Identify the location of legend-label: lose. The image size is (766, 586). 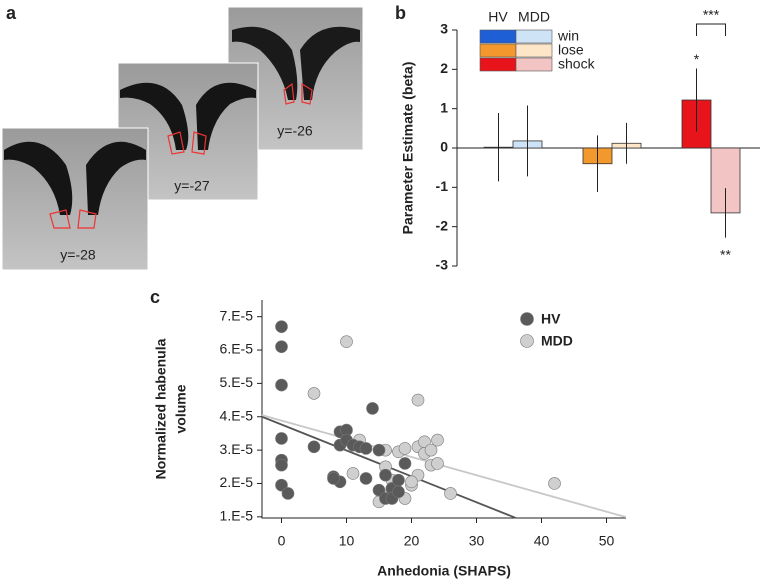
(571, 50).